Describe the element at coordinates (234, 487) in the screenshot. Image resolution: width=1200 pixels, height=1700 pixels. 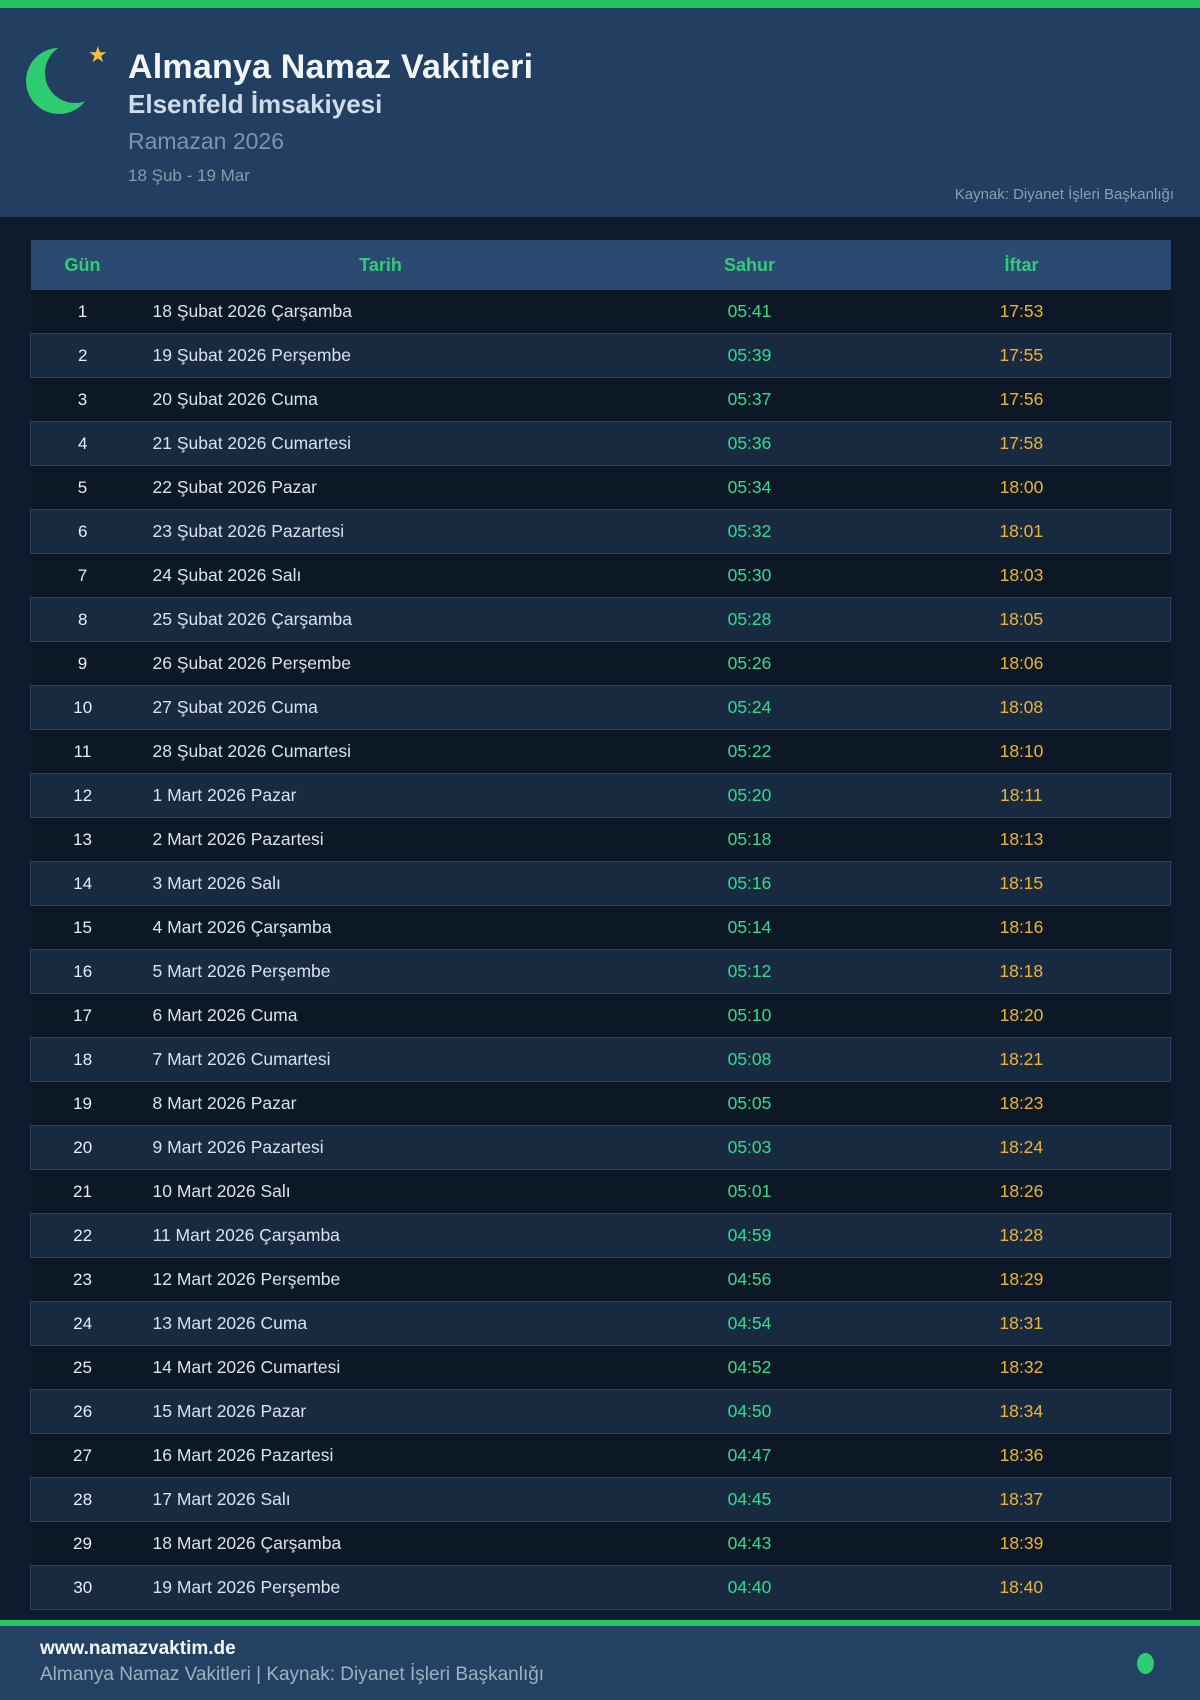
I see `date-cell: 22 Şubat 2026 Pazar` at that location.